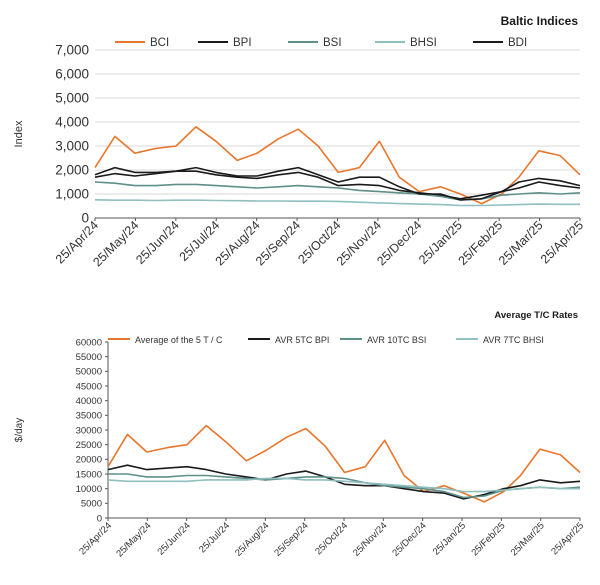  I want to click on chart1-legend-label-bsi: BSI, so click(332, 43).